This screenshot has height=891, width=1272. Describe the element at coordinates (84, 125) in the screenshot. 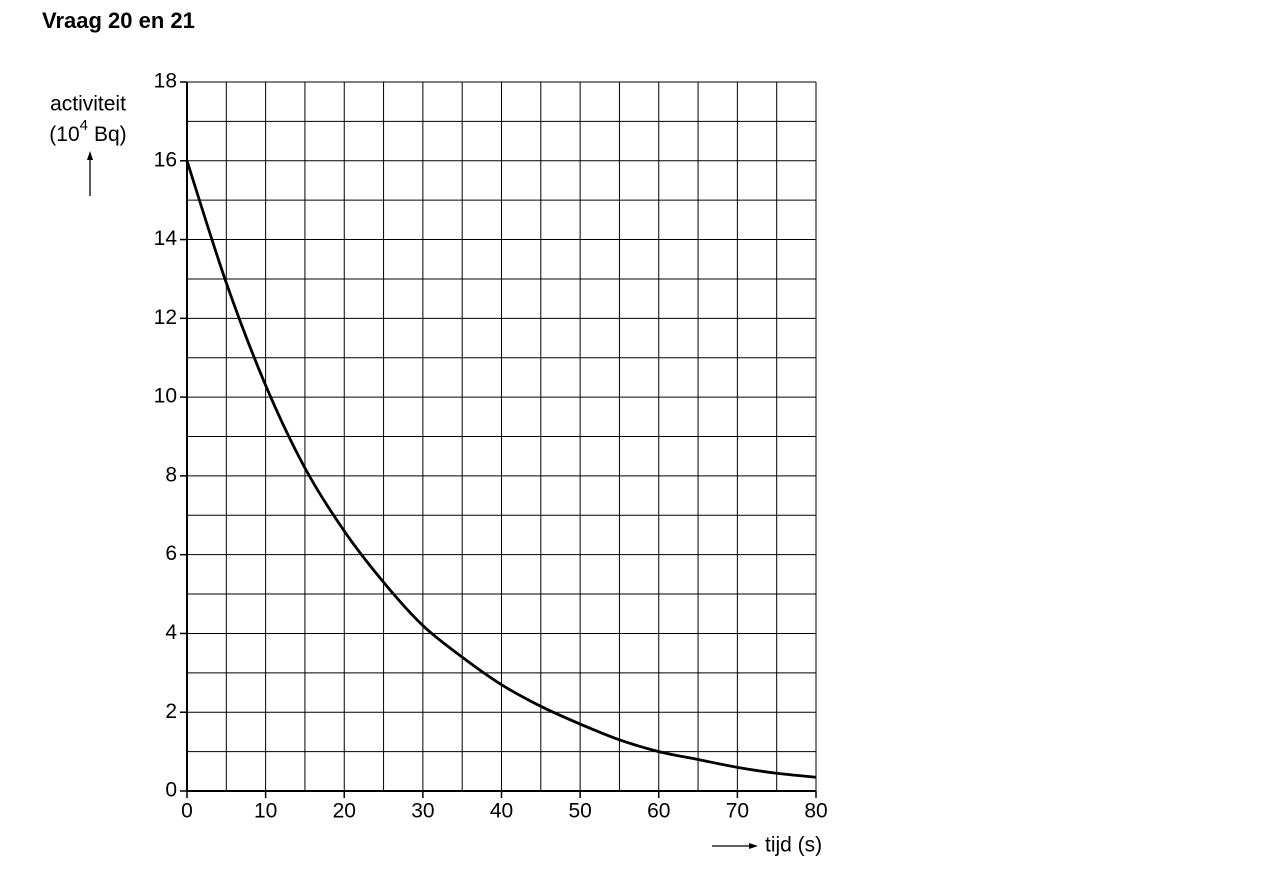

I see `unit-exponent: 4` at that location.